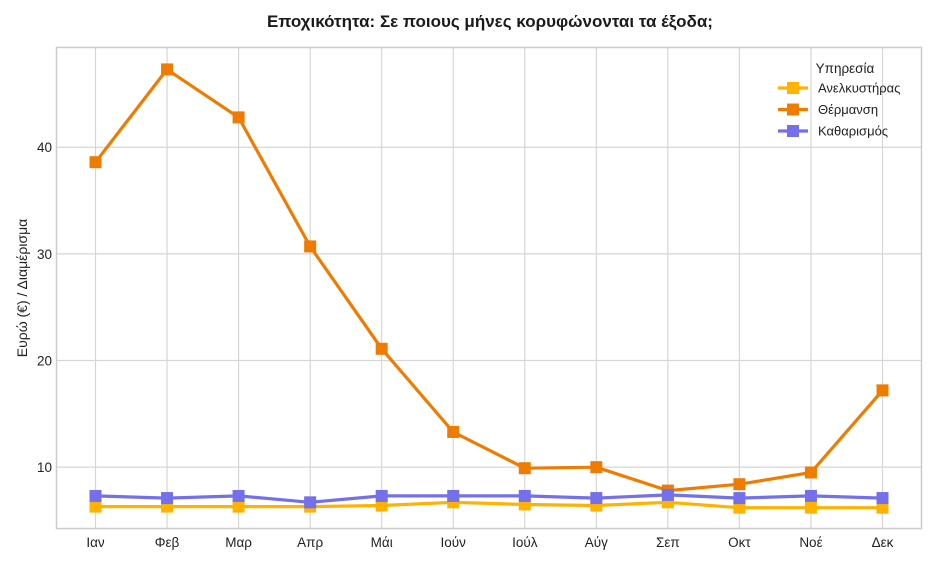  I want to click on y-tick-label: 40, so click(44, 147).